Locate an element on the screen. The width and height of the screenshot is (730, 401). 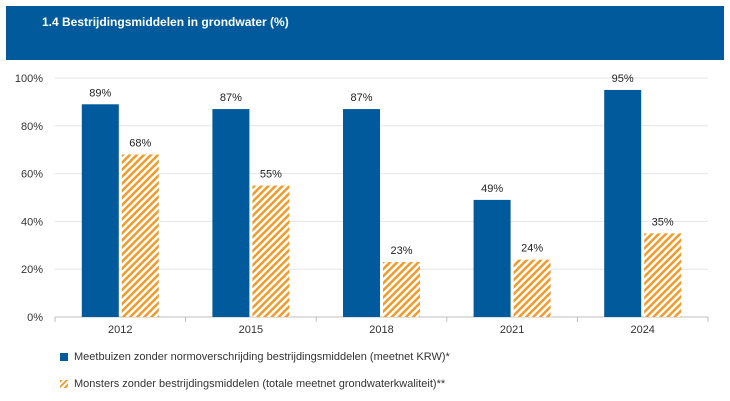
data-label: 89% is located at coordinates (100, 93).